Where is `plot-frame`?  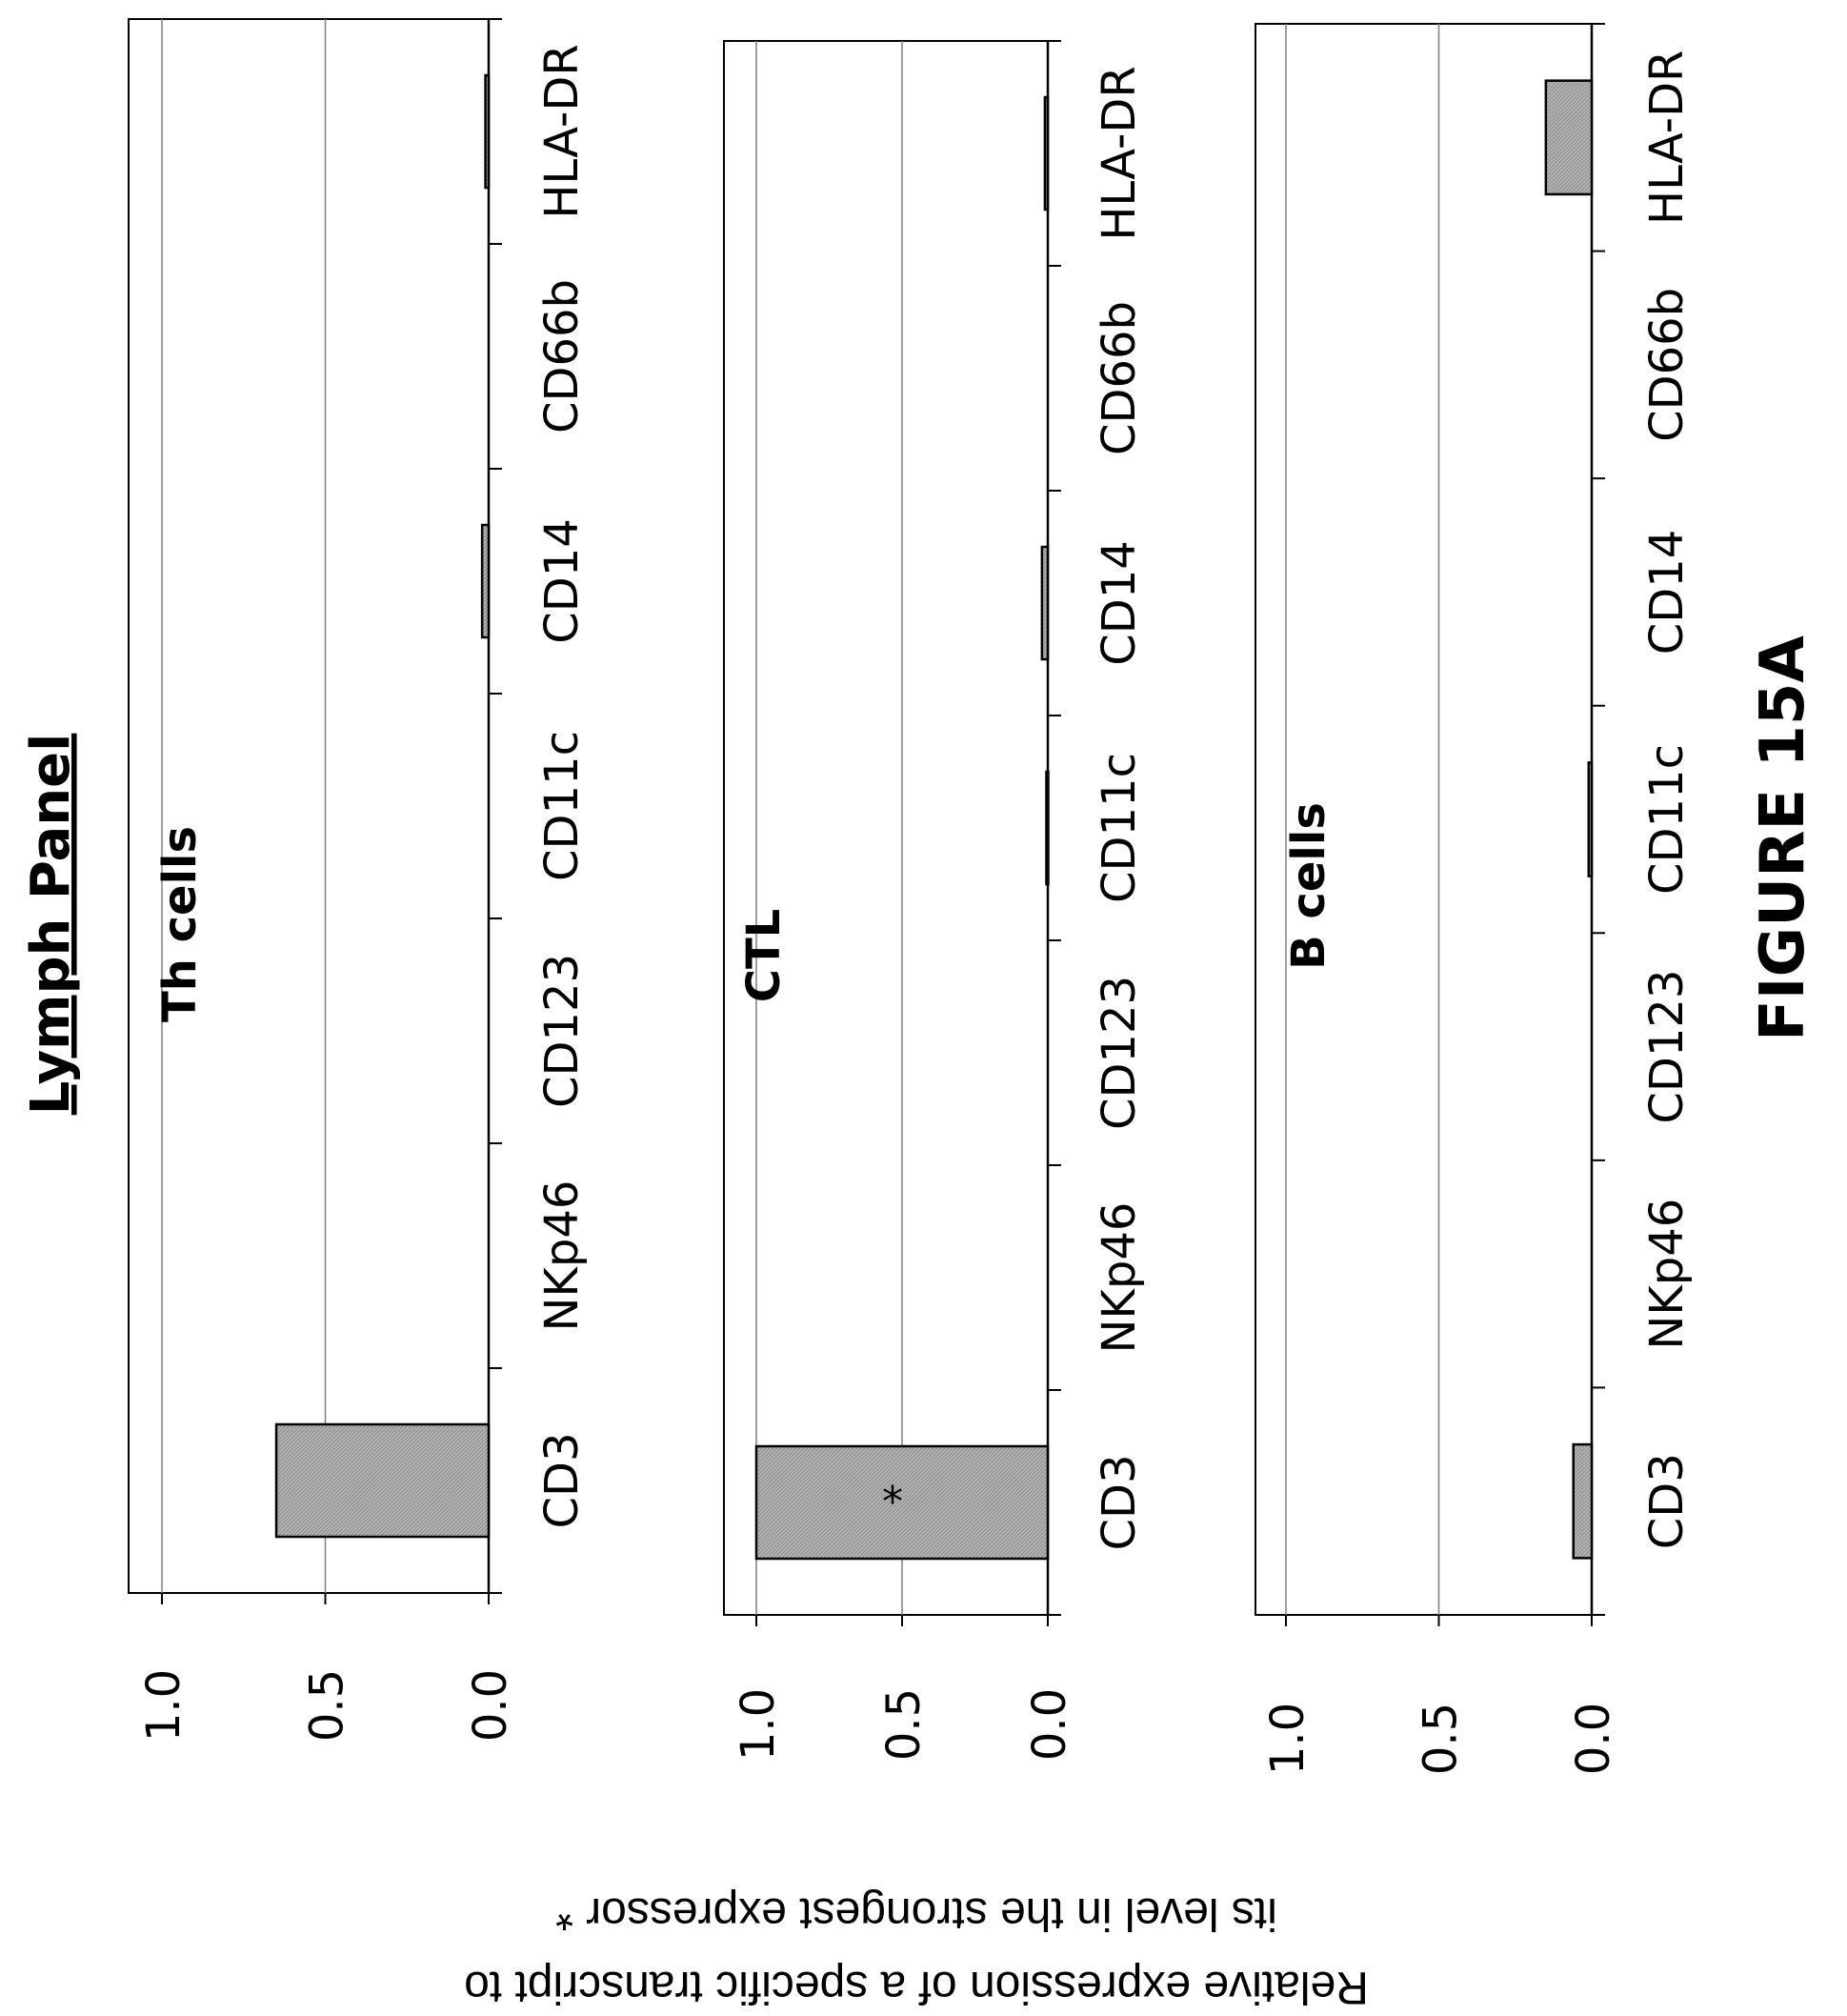
plot-frame is located at coordinates (886, 828).